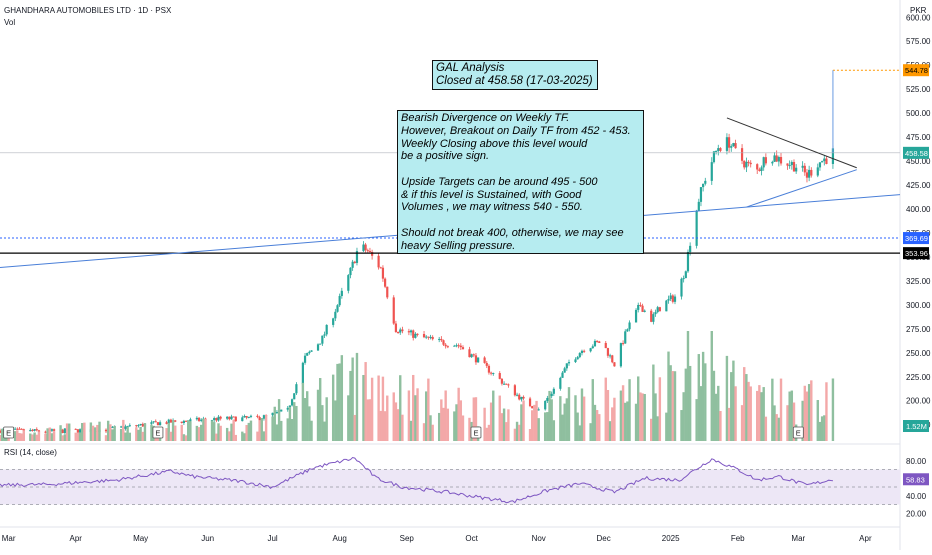  Describe the element at coordinates (916, 479) in the screenshot. I see `rsi-value-bg` at that location.